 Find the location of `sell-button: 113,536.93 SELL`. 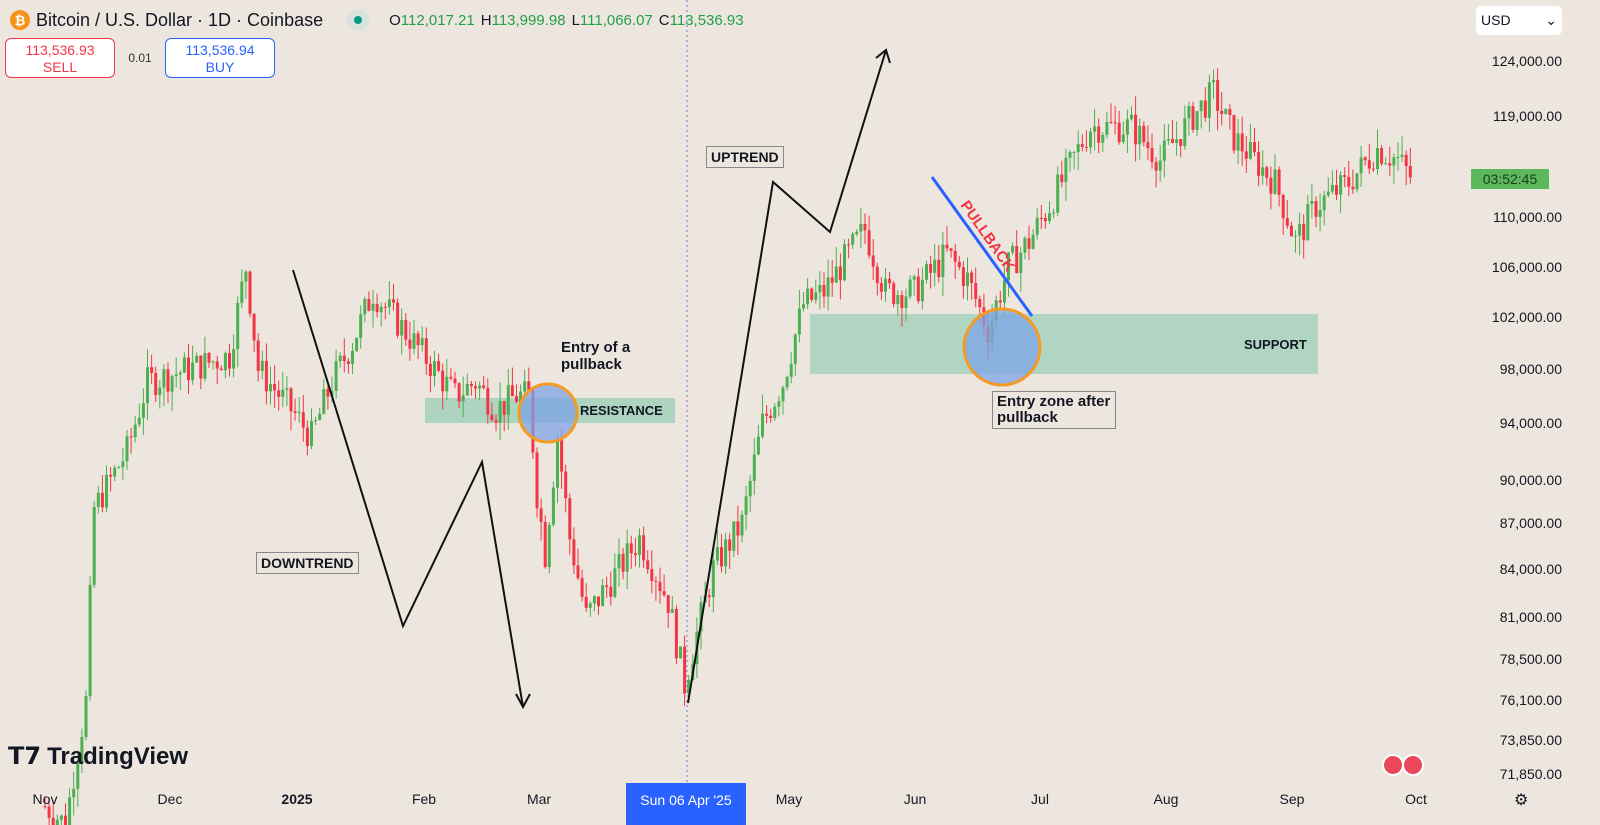

sell-button: 113,536.93 SELL is located at coordinates (60, 58).